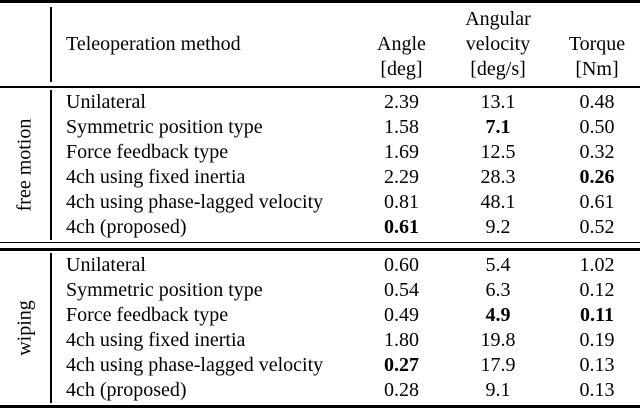  What do you see at coordinates (320, 1) in the screenshot?
I see `top-rule` at bounding box center [320, 1].